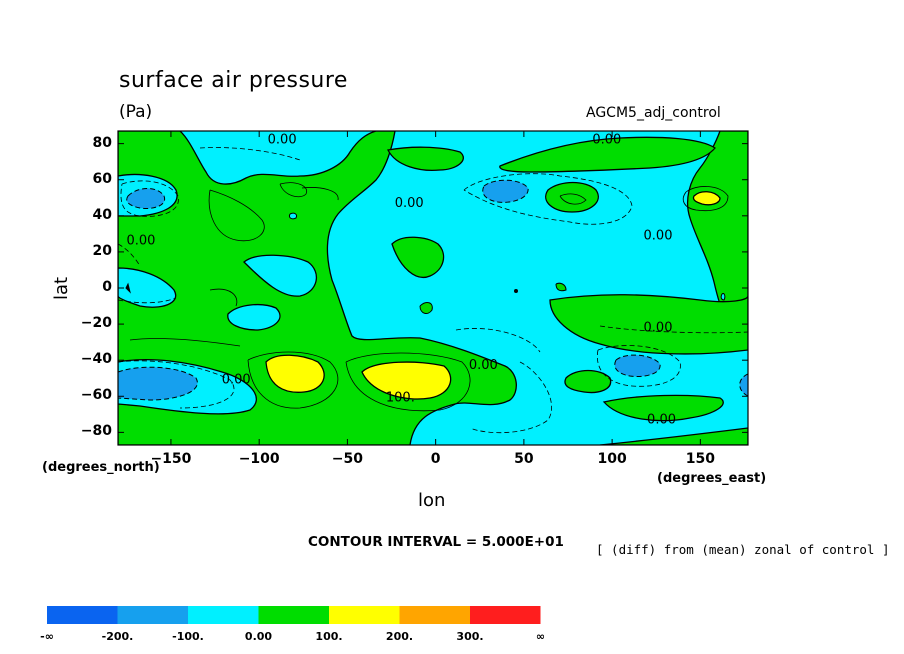  Describe the element at coordinates (572, 197) in the screenshot. I see `positive-blob-40n-80e` at that location.